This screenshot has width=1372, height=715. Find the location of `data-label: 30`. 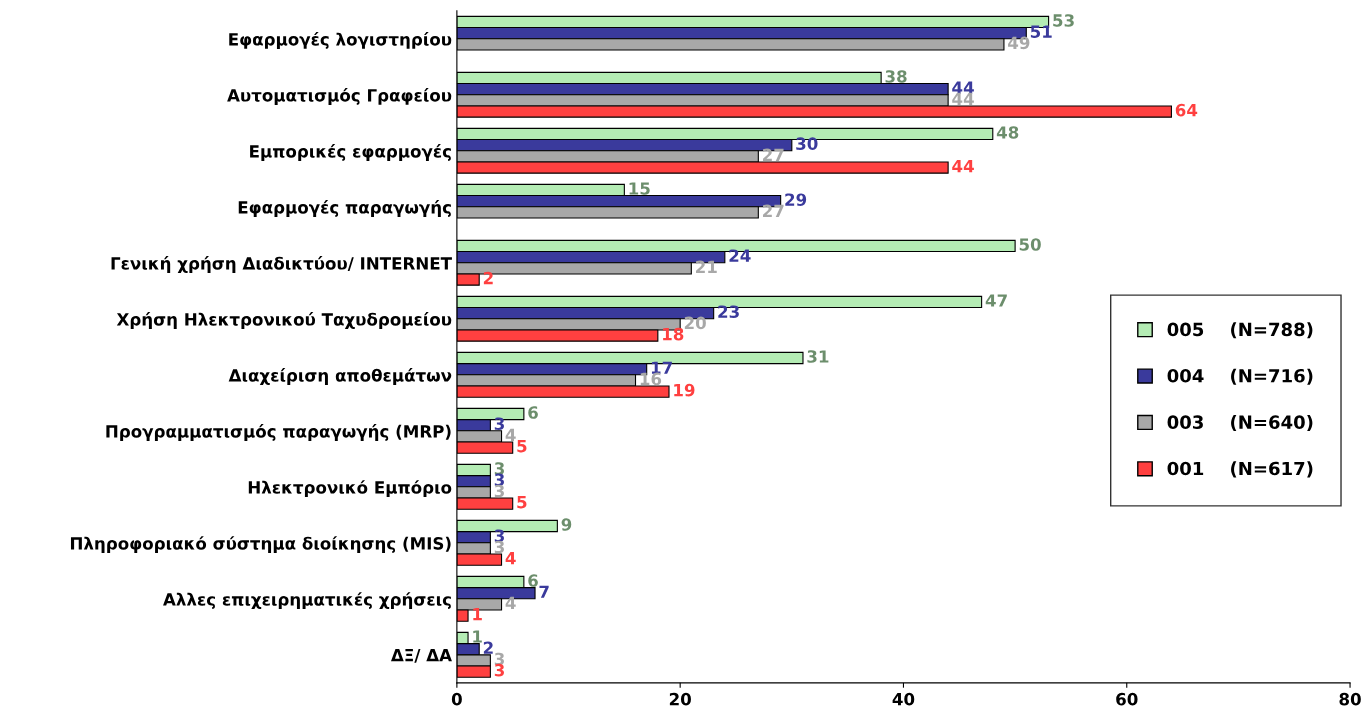

data-label: 30 is located at coordinates (807, 143).